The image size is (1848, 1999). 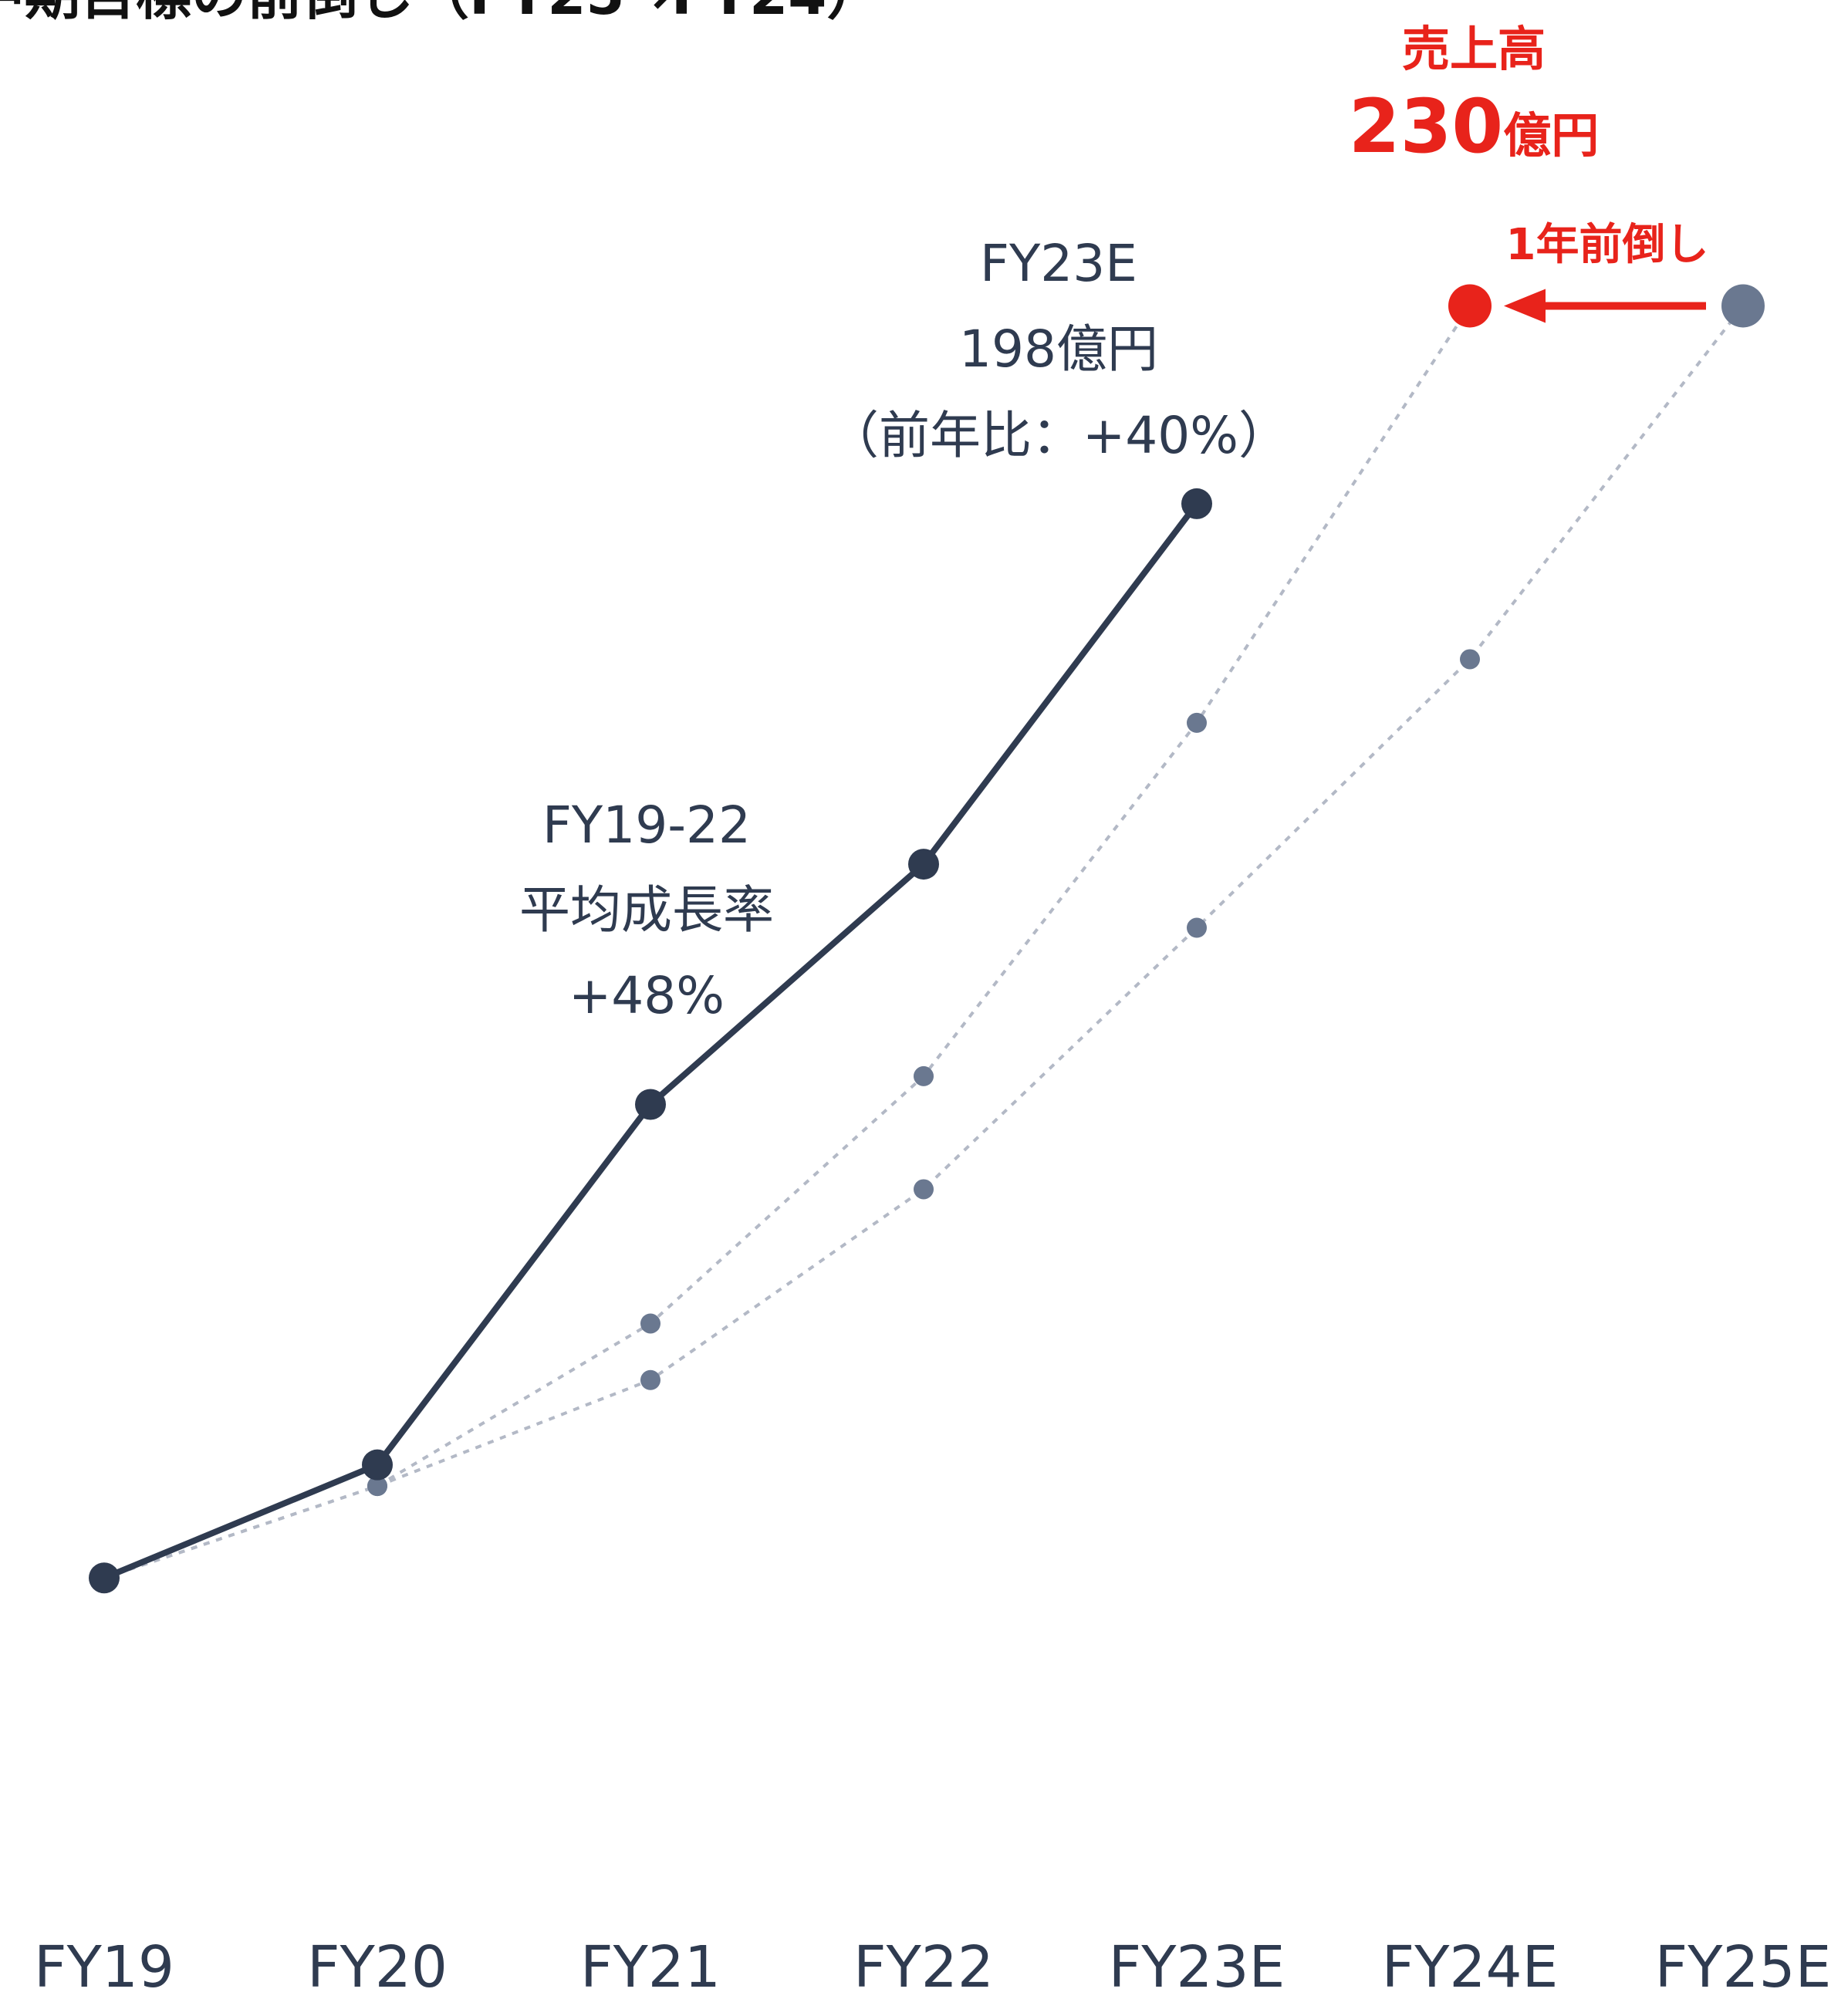 What do you see at coordinates (1197, 928) in the screenshot?
I see `plan-series-2-point-FY23E` at bounding box center [1197, 928].